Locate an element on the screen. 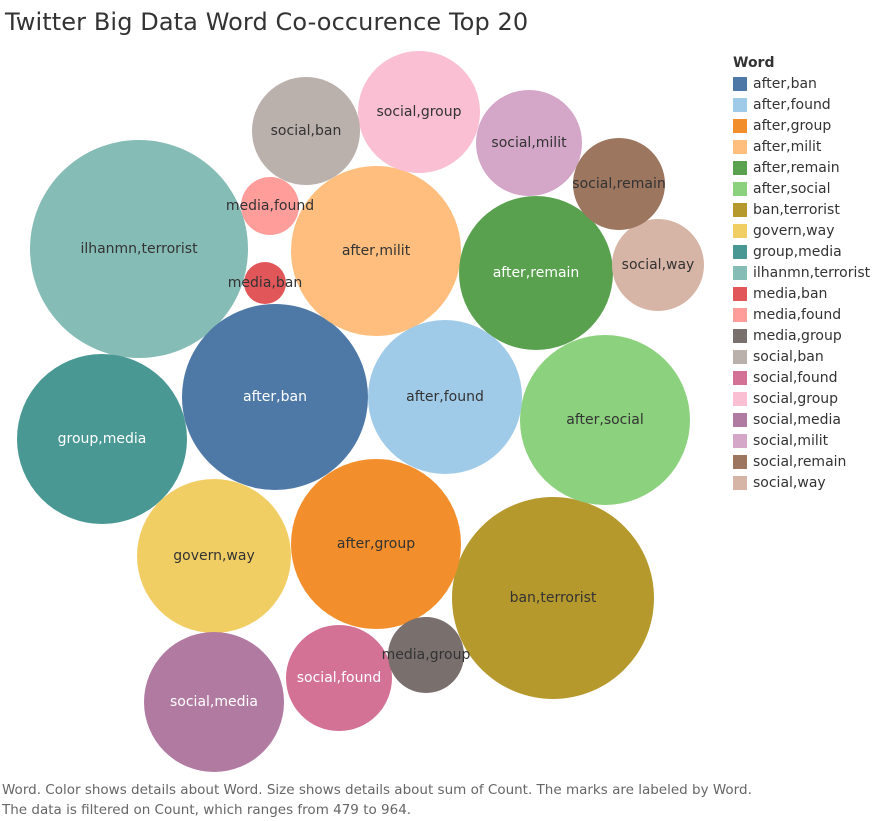 Image resolution: width=881 pixels, height=821 pixels. legend-item: social,milit is located at coordinates (807, 440).